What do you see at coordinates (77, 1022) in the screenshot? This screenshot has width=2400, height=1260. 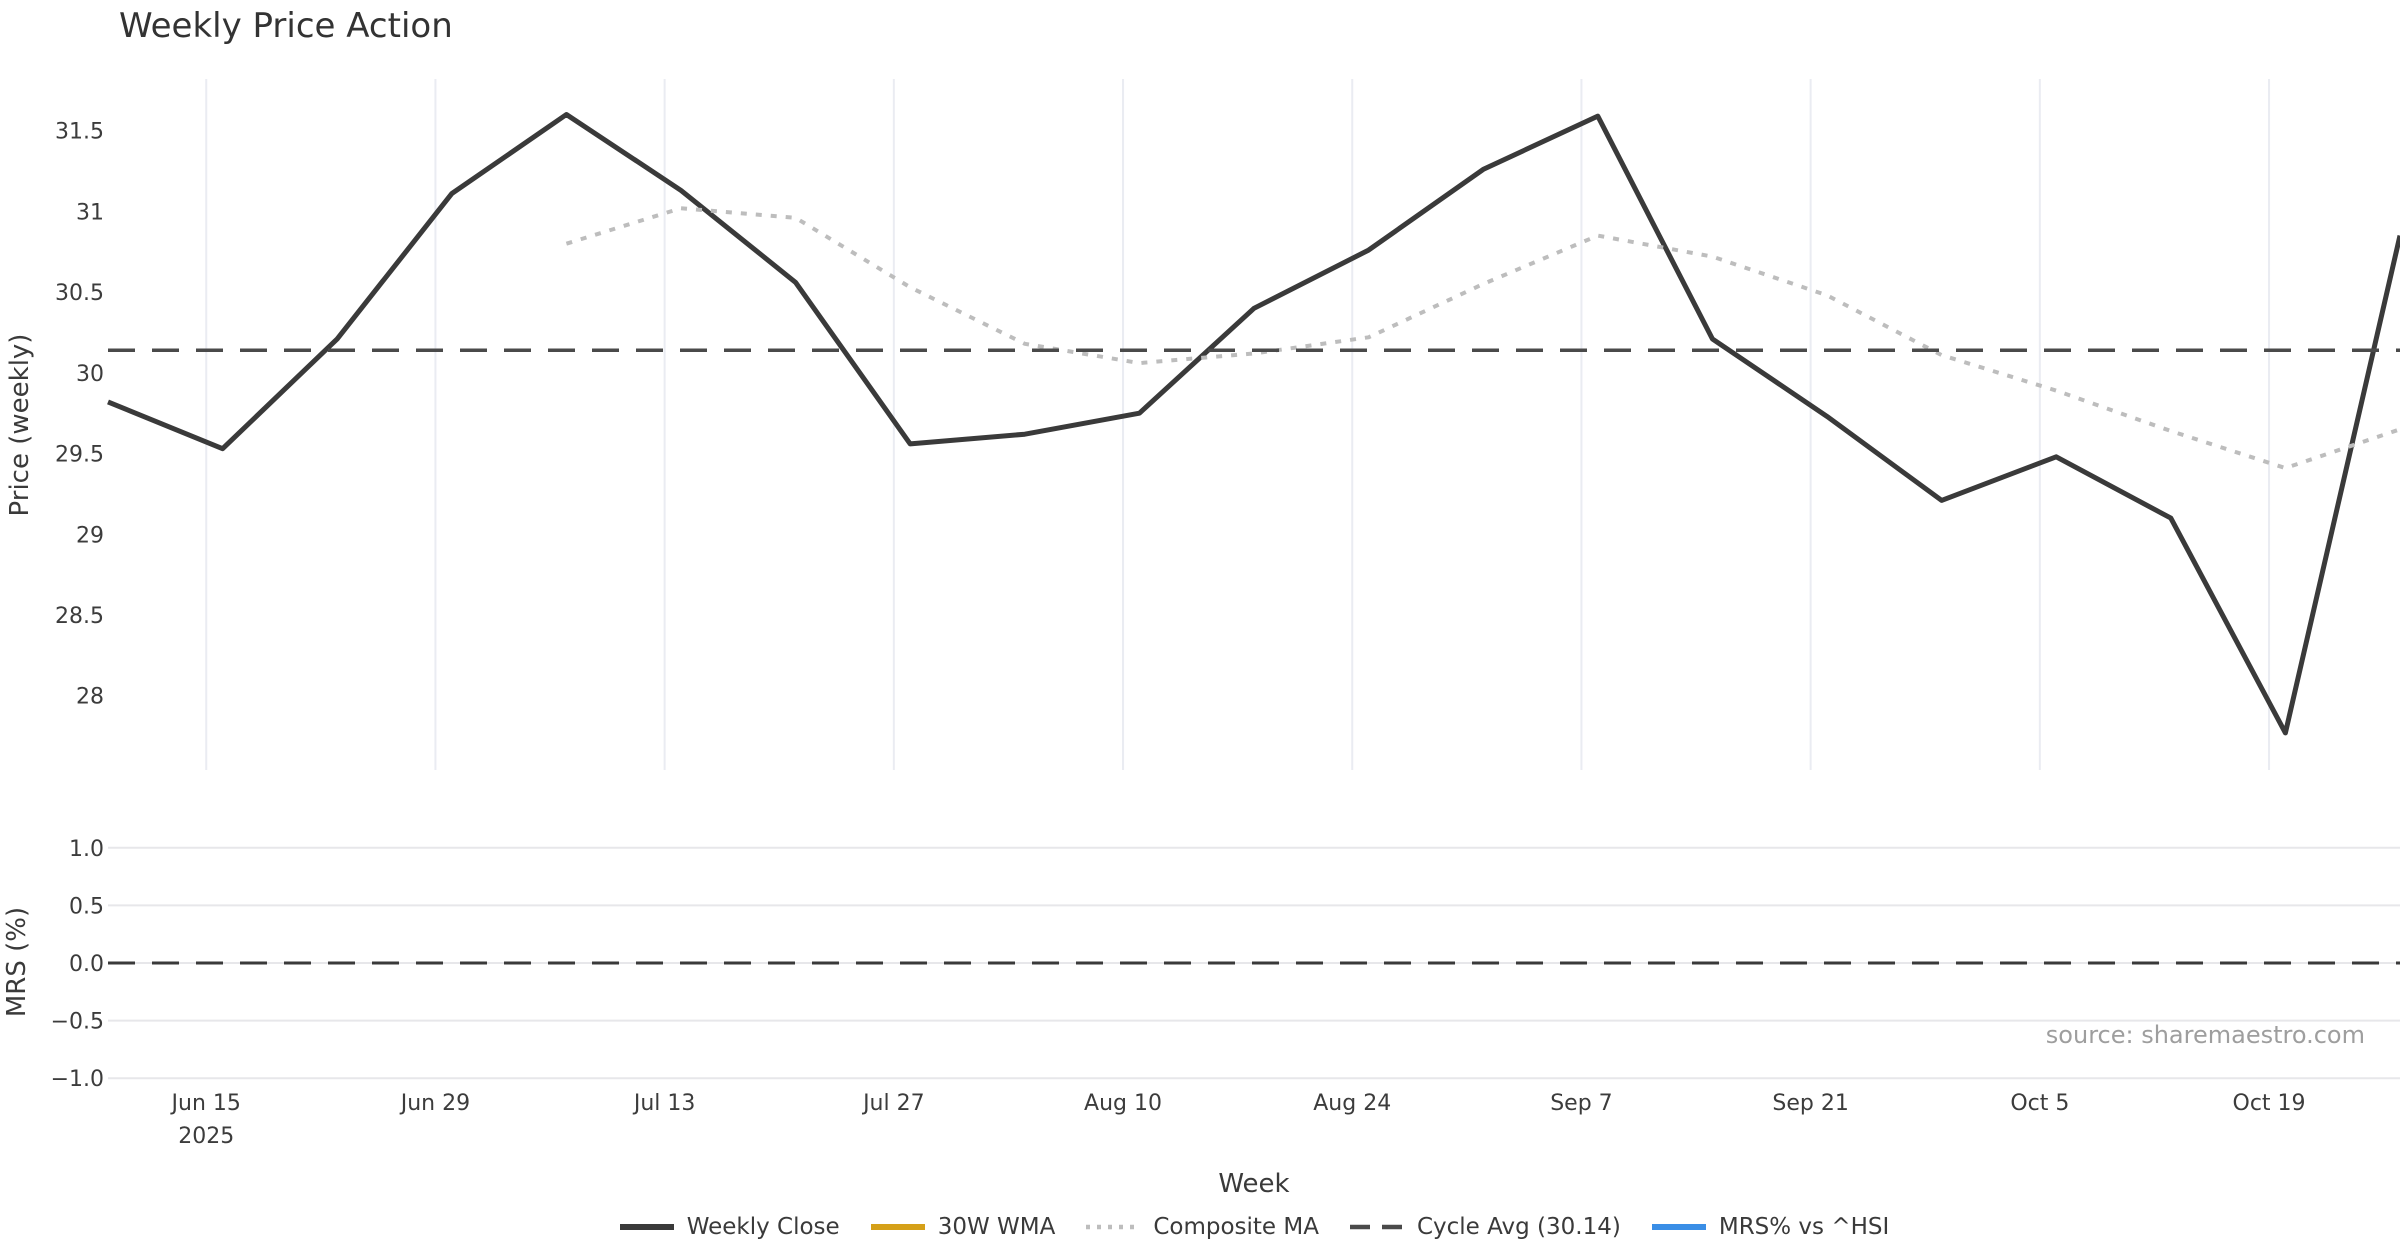 I see `mrs-y-tick-label: −0.5` at bounding box center [77, 1022].